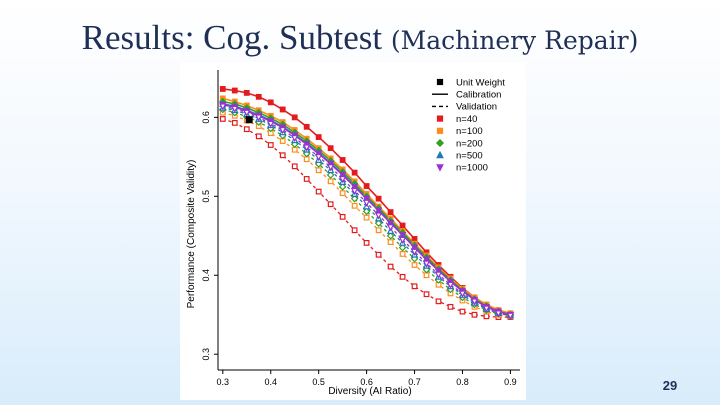 The height and width of the screenshot is (405, 720). Describe the element at coordinates (476, 107) in the screenshot. I see `legend-label-validation: Validation` at that location.